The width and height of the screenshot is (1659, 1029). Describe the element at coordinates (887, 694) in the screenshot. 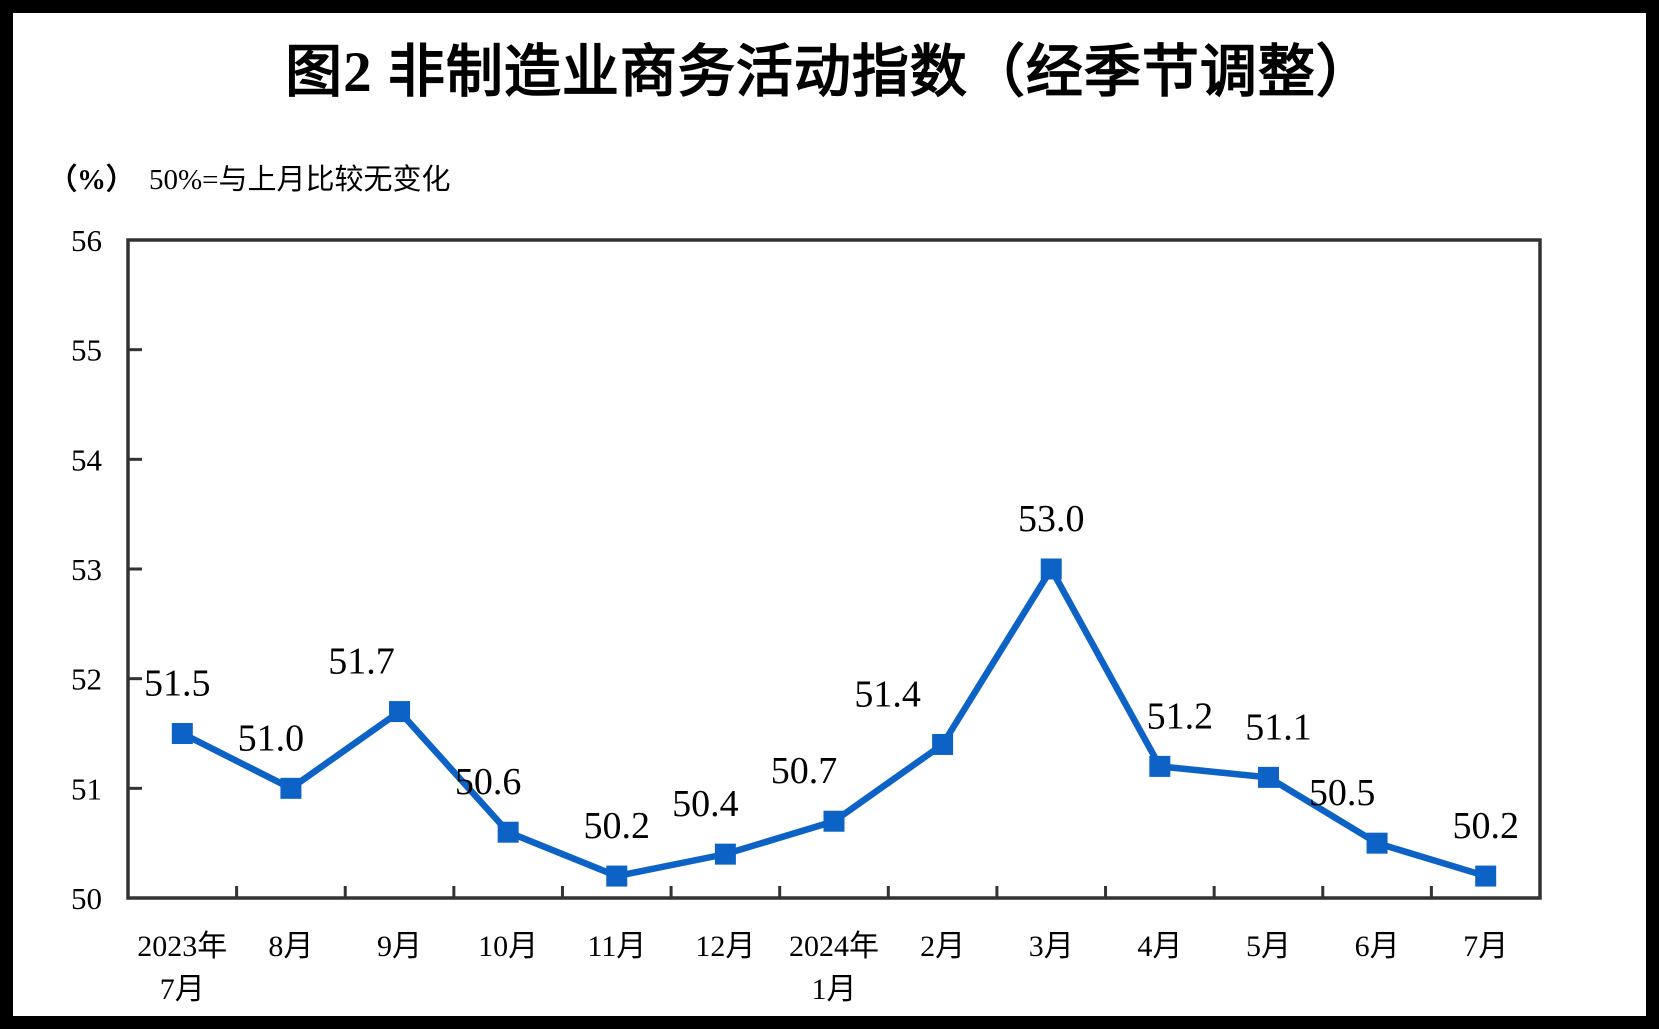

I see `data-point-label: 51.4` at that location.